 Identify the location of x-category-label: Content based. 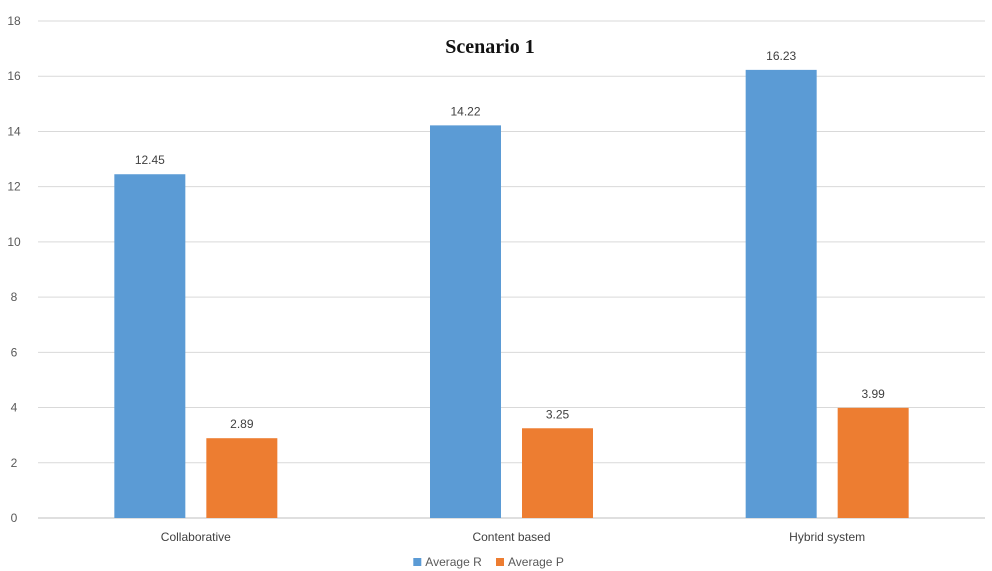
(511, 537).